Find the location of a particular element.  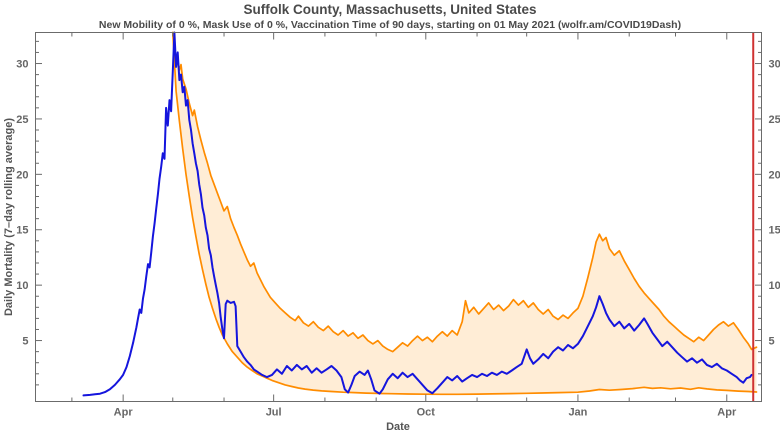

y-axis-label: Daily Mortality (7–day rolling average) is located at coordinates (9, 217).